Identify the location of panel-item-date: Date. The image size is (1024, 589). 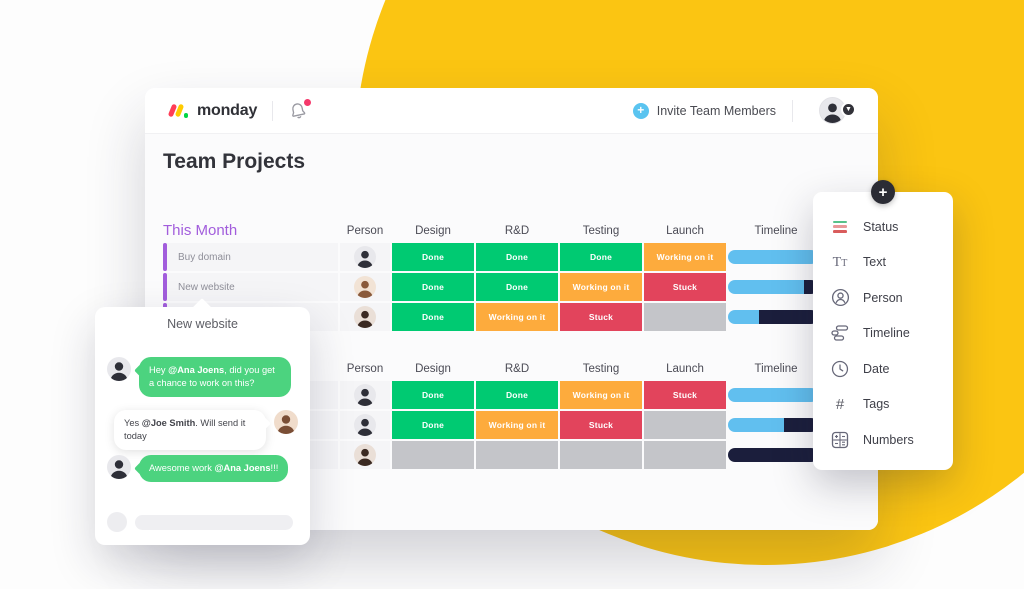
(883, 369).